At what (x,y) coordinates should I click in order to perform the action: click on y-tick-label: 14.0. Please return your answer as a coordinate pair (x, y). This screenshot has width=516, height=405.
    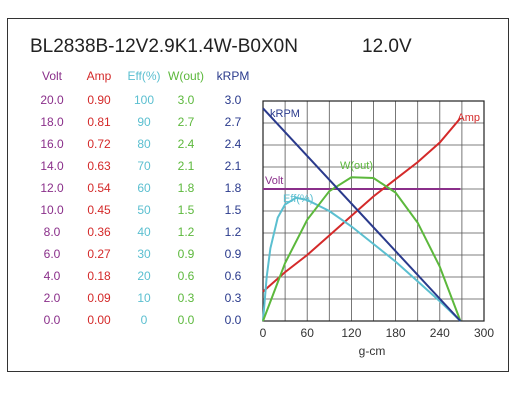
    Looking at the image, I should click on (52, 166).